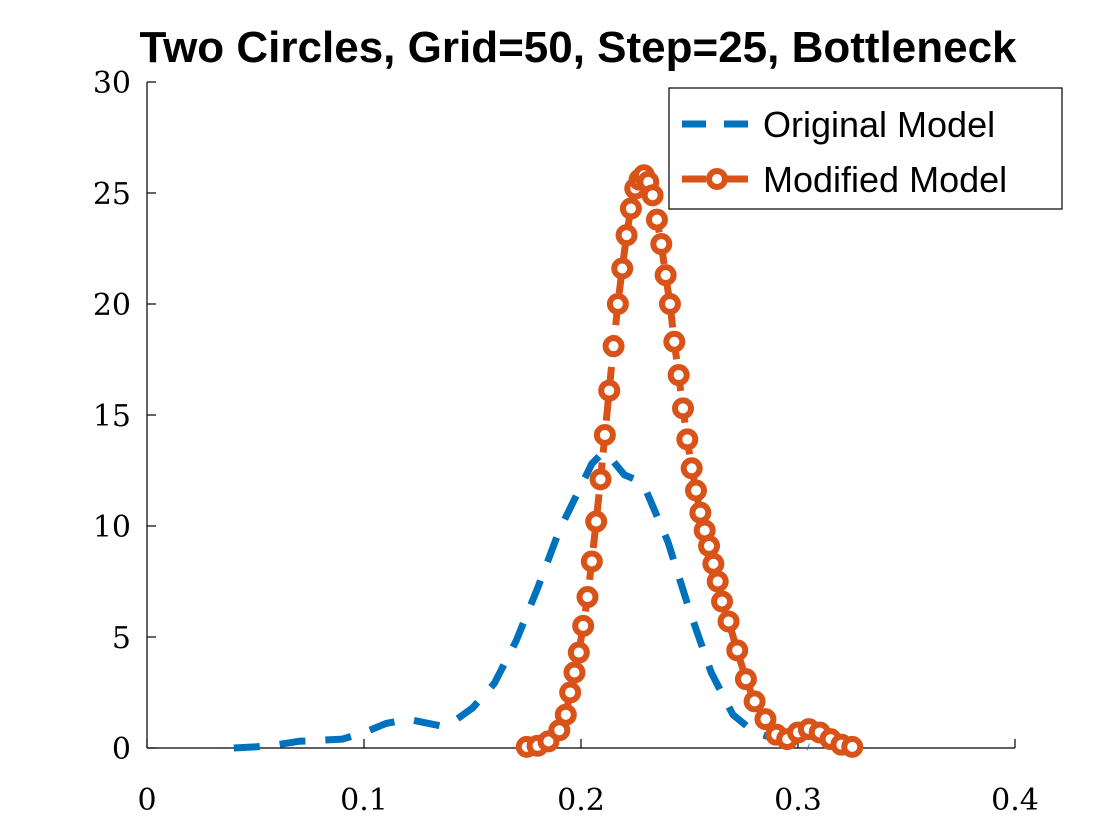 Image resolution: width=1120 pixels, height=840 pixels. Describe the element at coordinates (1015, 800) in the screenshot. I see `x-tick-label: 0.4` at that location.